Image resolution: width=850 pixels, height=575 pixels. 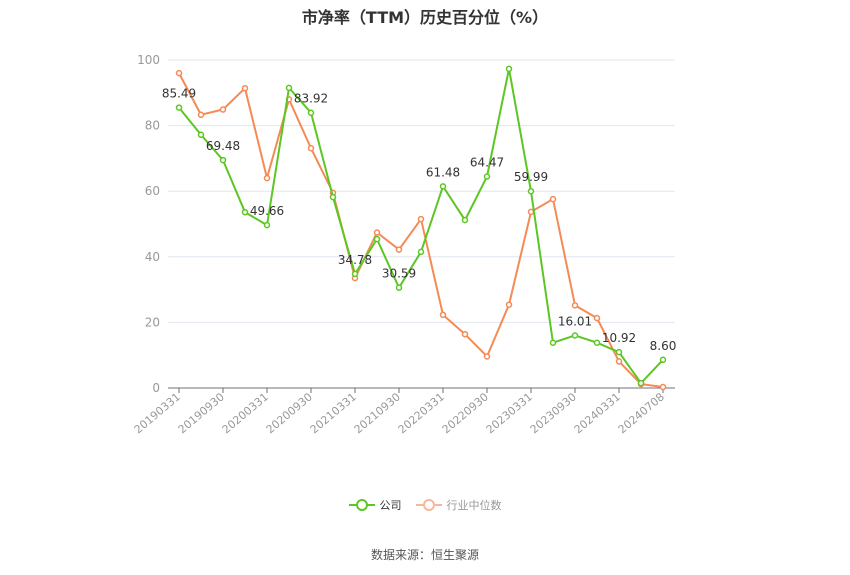 I want to click on legend-label-industry: 行业中位数, so click(x=474, y=505).